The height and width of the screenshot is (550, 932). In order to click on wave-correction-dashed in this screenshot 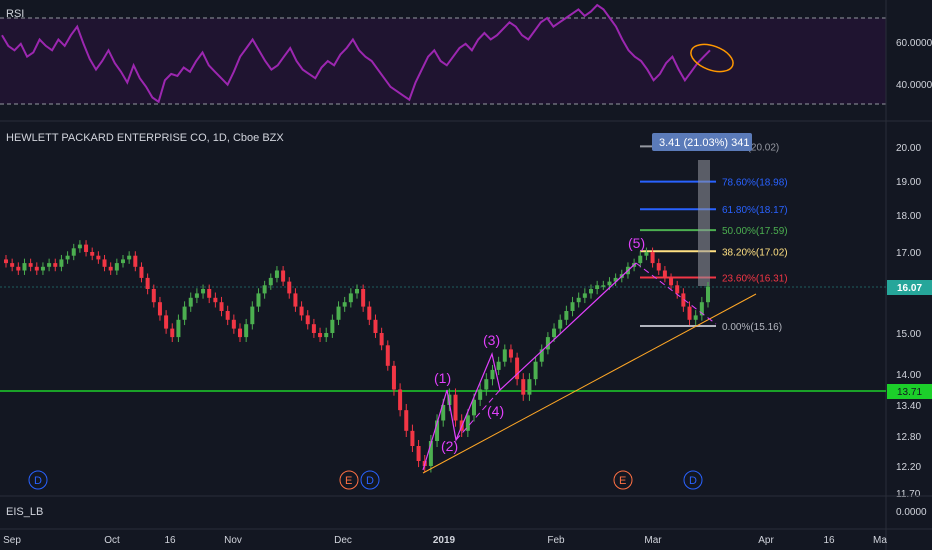, I will do `click(676, 293)`.